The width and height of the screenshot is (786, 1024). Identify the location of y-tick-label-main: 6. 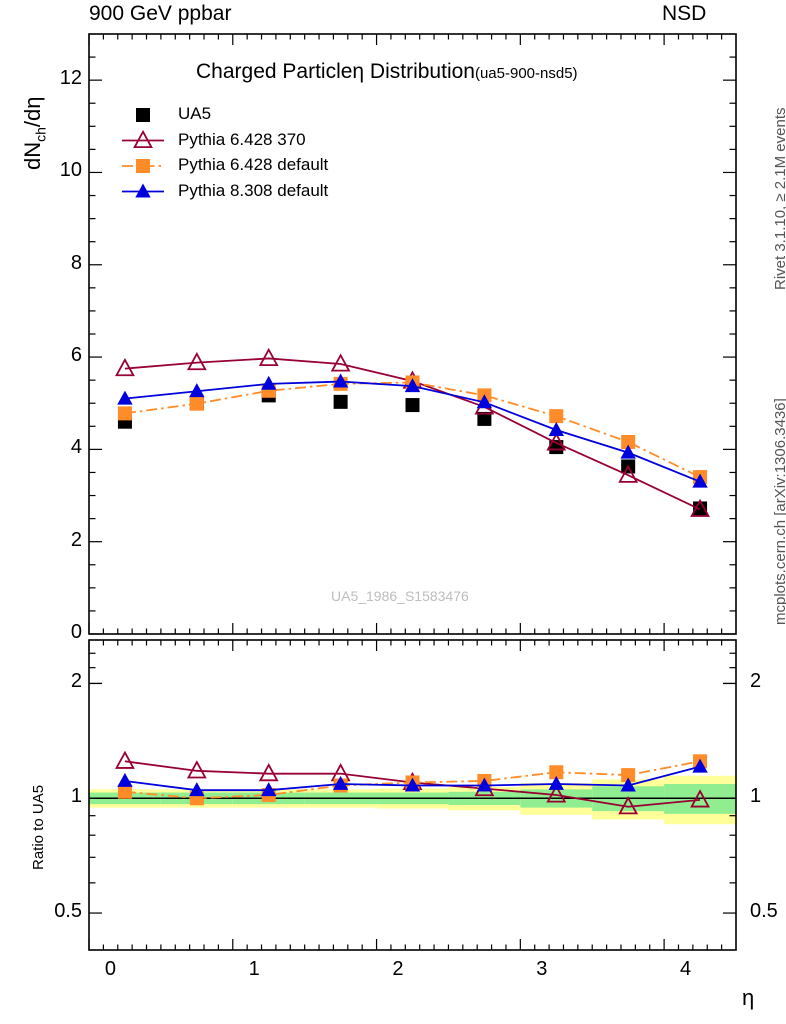
(76, 355).